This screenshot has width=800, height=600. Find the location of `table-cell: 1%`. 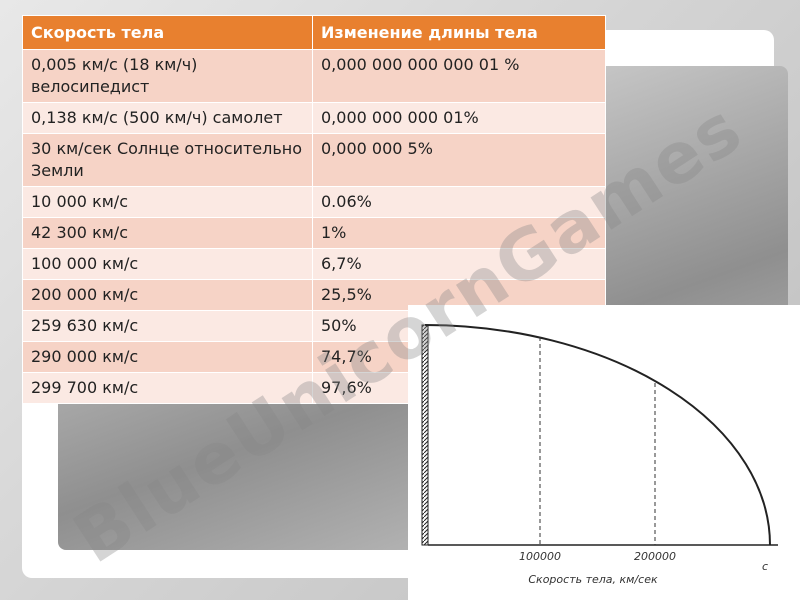

table-cell: 1% is located at coordinates (459, 233).